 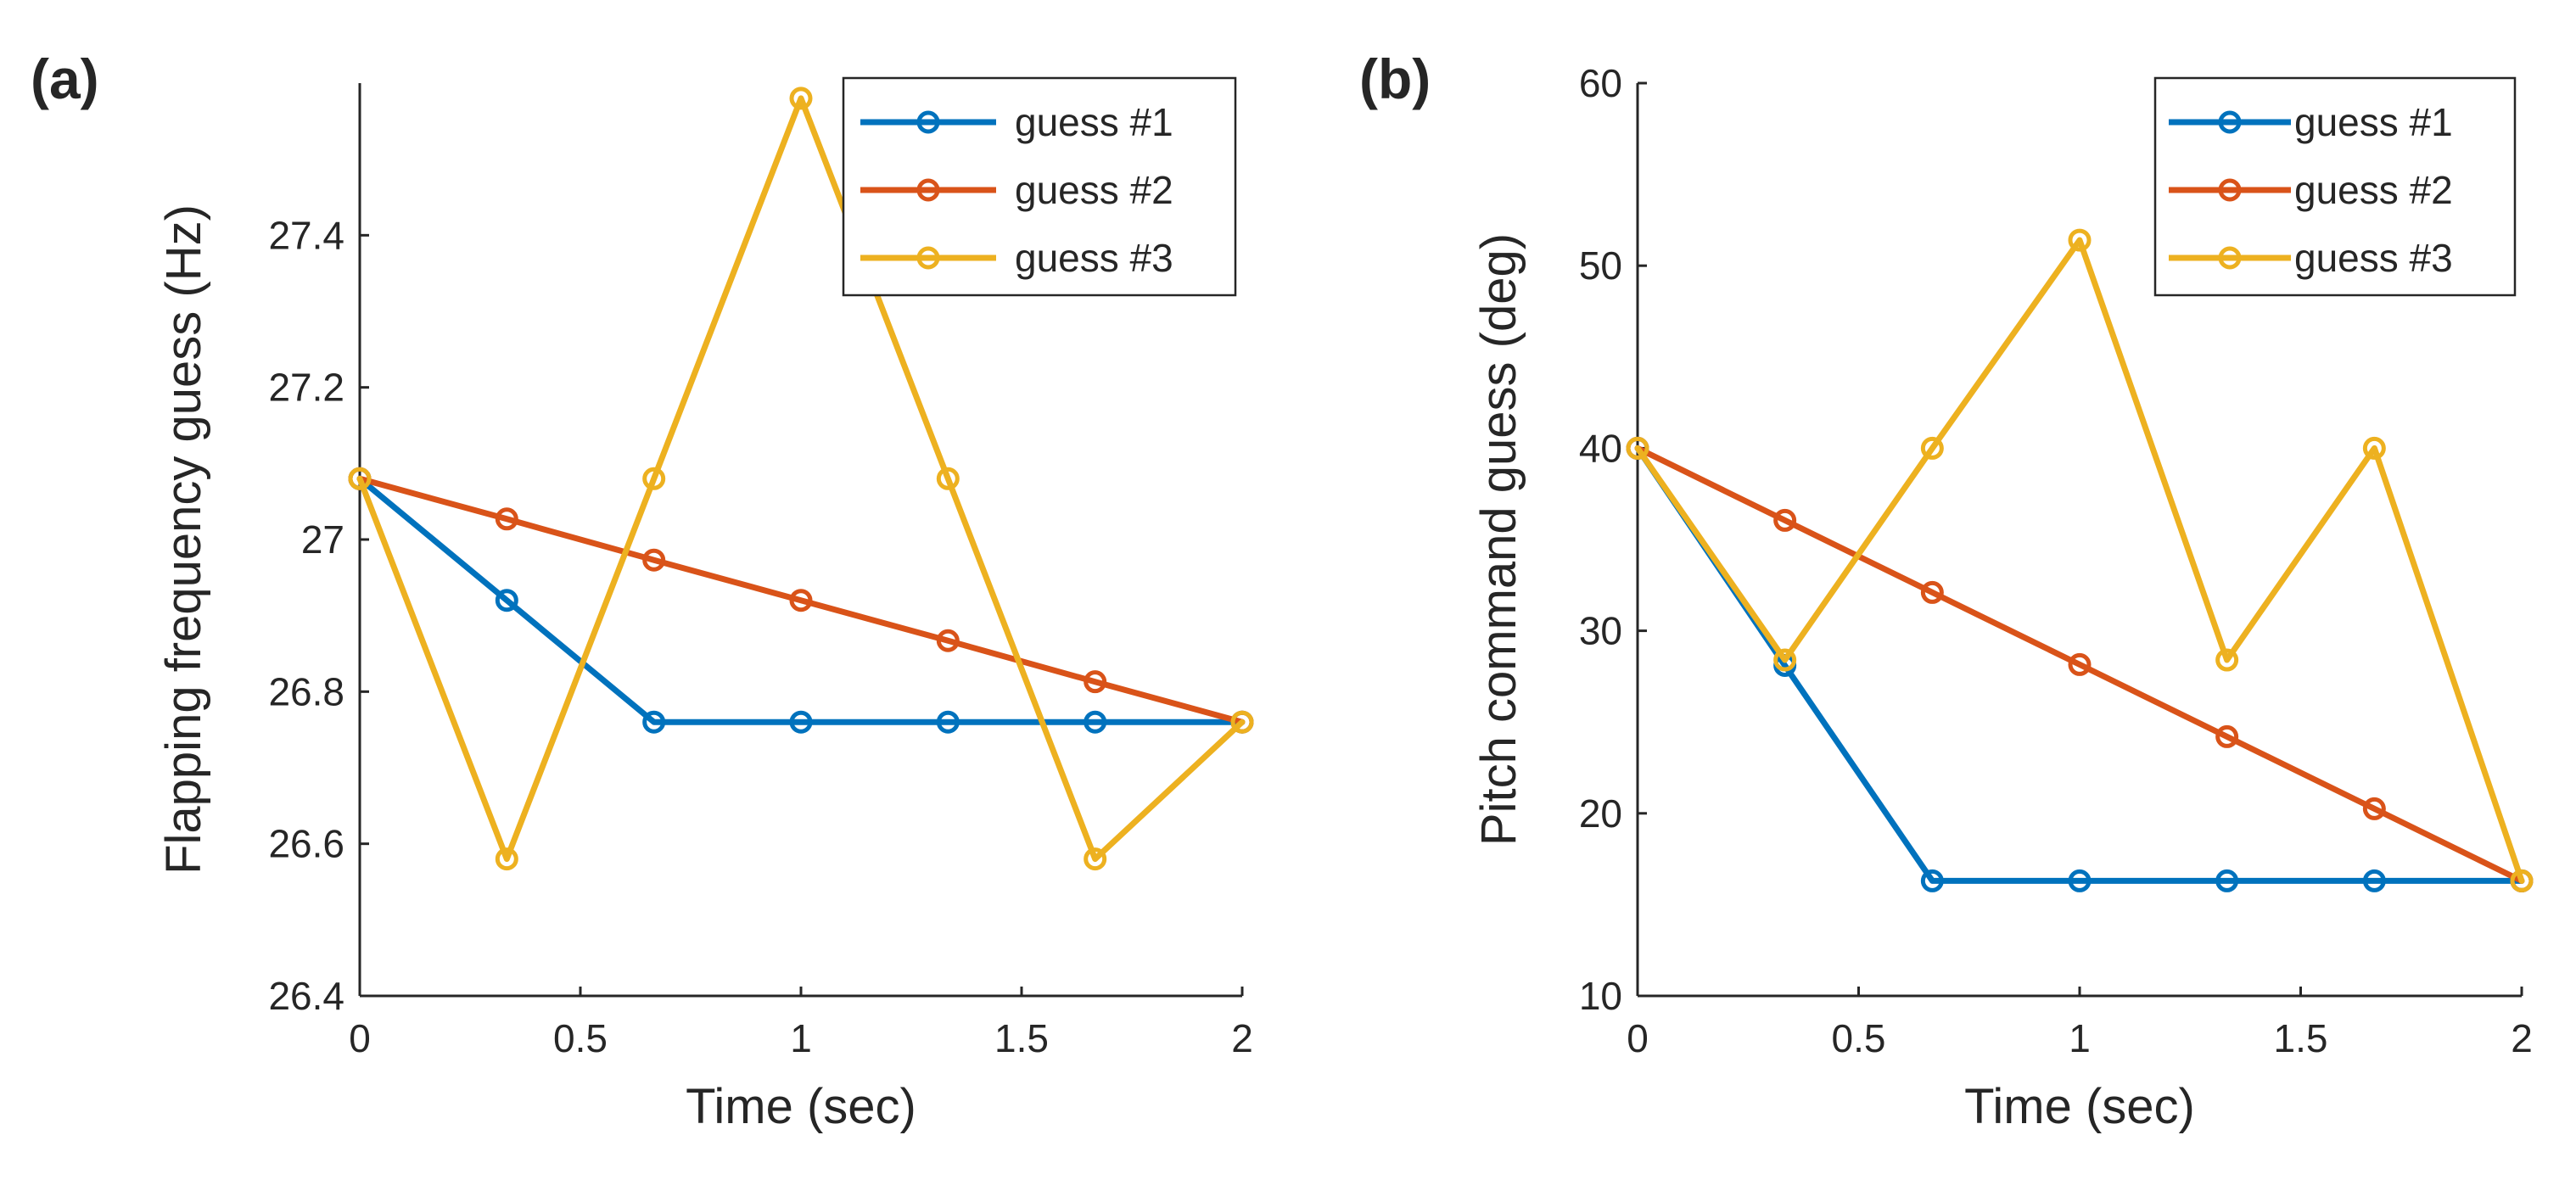 I want to click on panel-label: (a), so click(x=65, y=79).